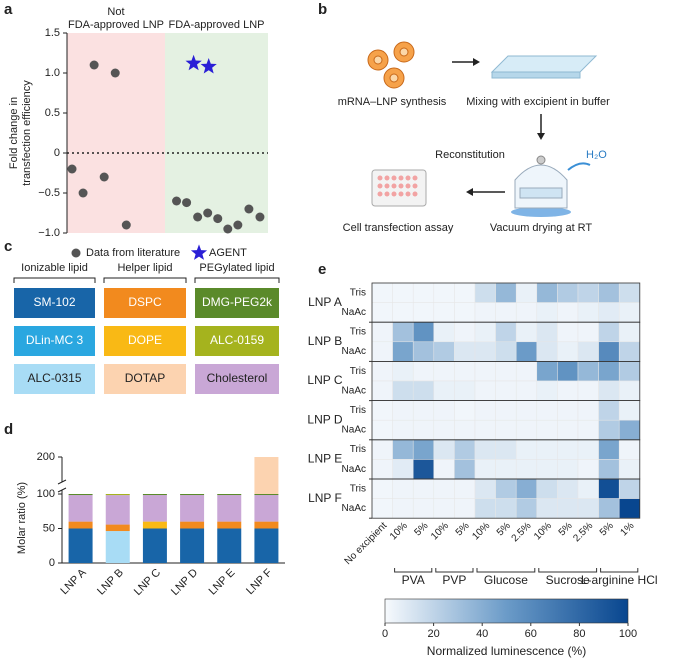 The width and height of the screenshot is (685, 668). What do you see at coordinates (322, 9) in the screenshot?
I see `panel-label: b` at bounding box center [322, 9].